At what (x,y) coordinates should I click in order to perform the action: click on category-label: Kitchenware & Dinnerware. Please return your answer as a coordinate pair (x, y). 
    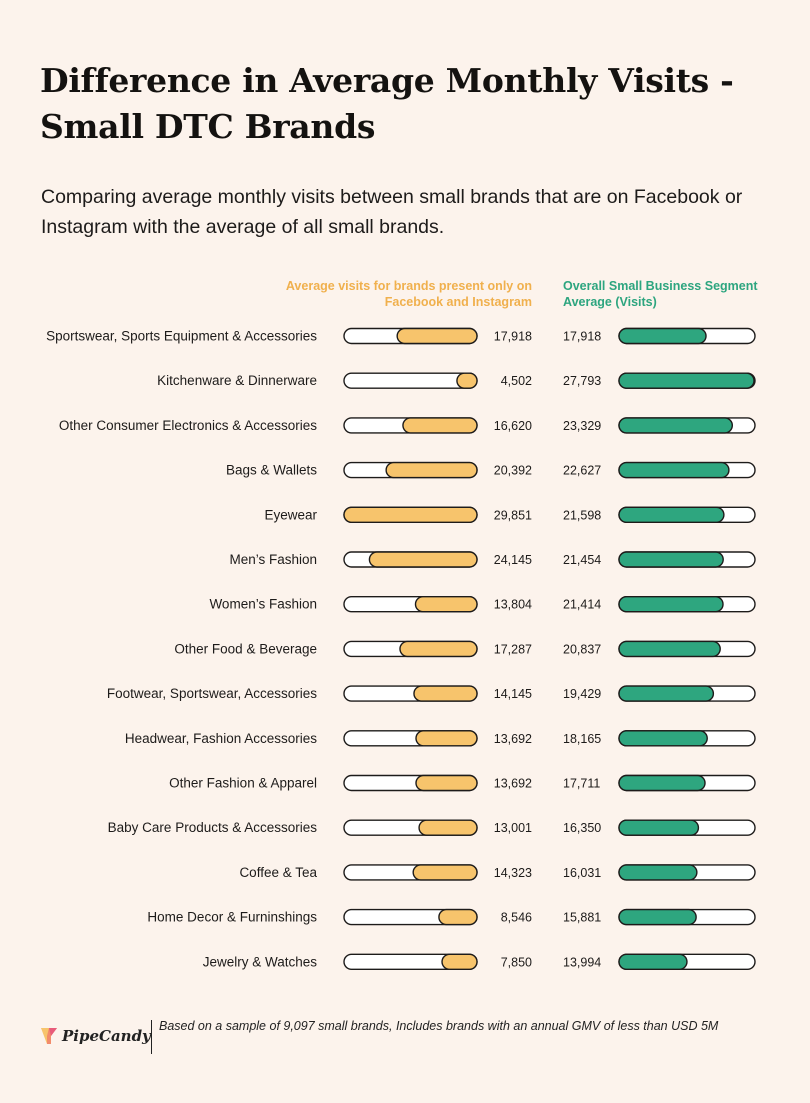
    Looking at the image, I should click on (237, 380).